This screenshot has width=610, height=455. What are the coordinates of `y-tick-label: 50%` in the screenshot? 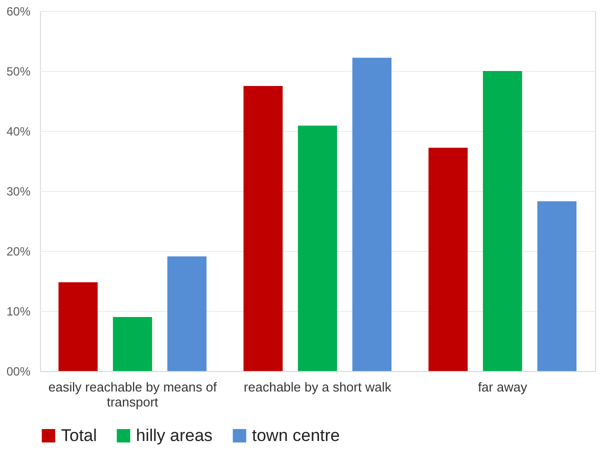 It's located at (18, 71).